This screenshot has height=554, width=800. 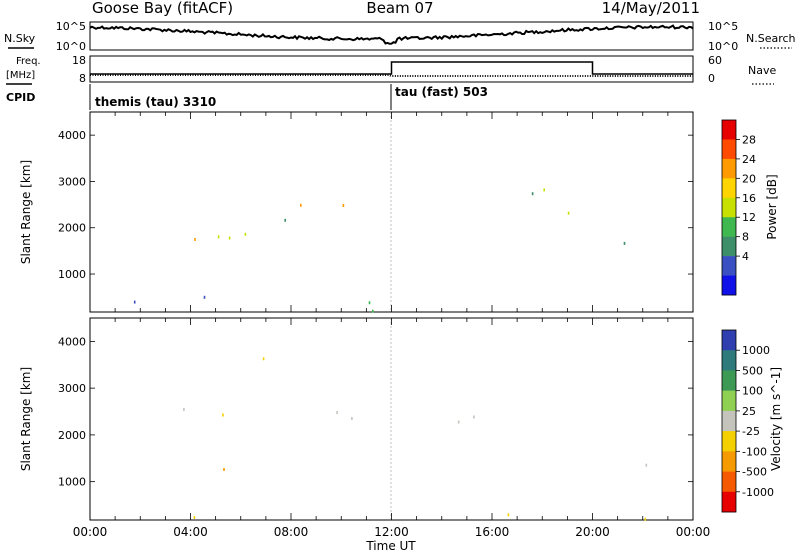 I want to click on cpid-segment-1: themis (tau) 3310, so click(x=155, y=102).